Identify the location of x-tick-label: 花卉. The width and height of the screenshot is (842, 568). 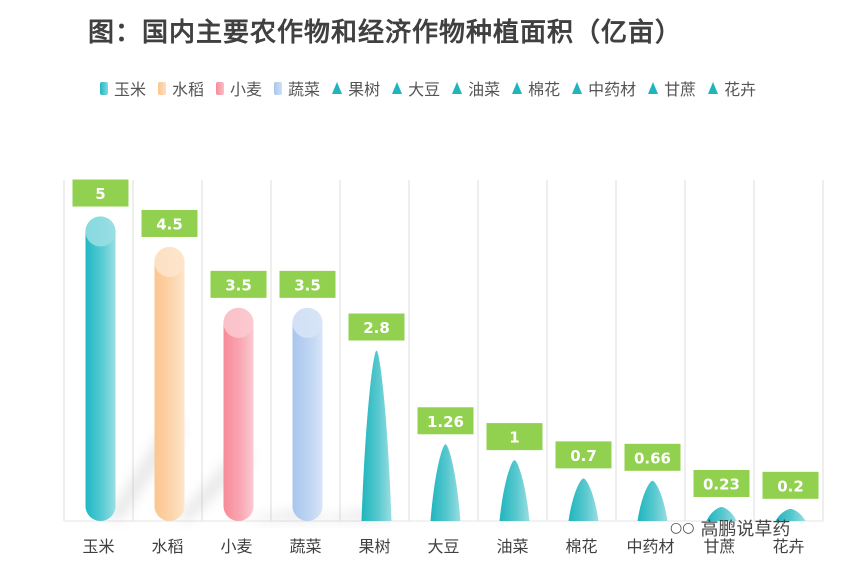
(788, 546).